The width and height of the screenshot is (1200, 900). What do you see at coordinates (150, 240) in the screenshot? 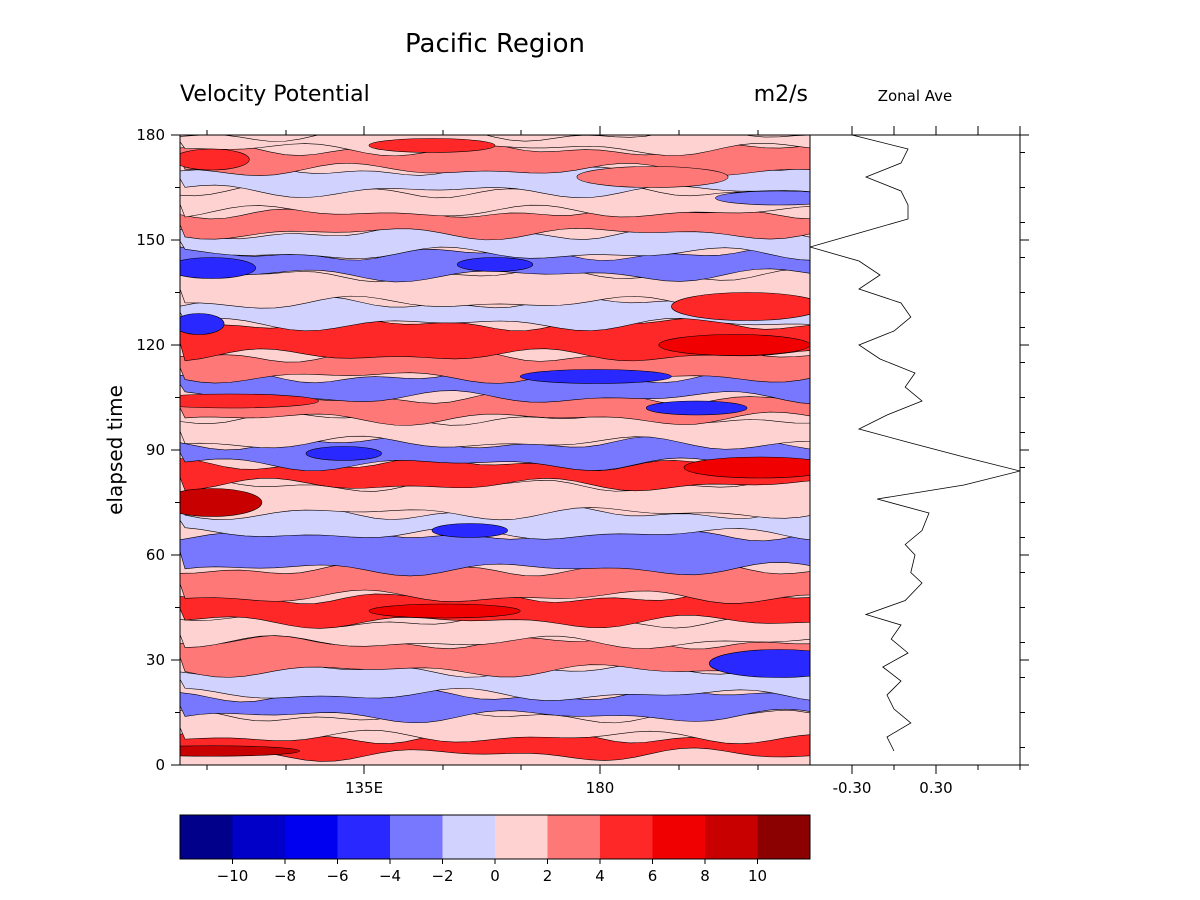
I see `y-tick-label: 150` at bounding box center [150, 240].